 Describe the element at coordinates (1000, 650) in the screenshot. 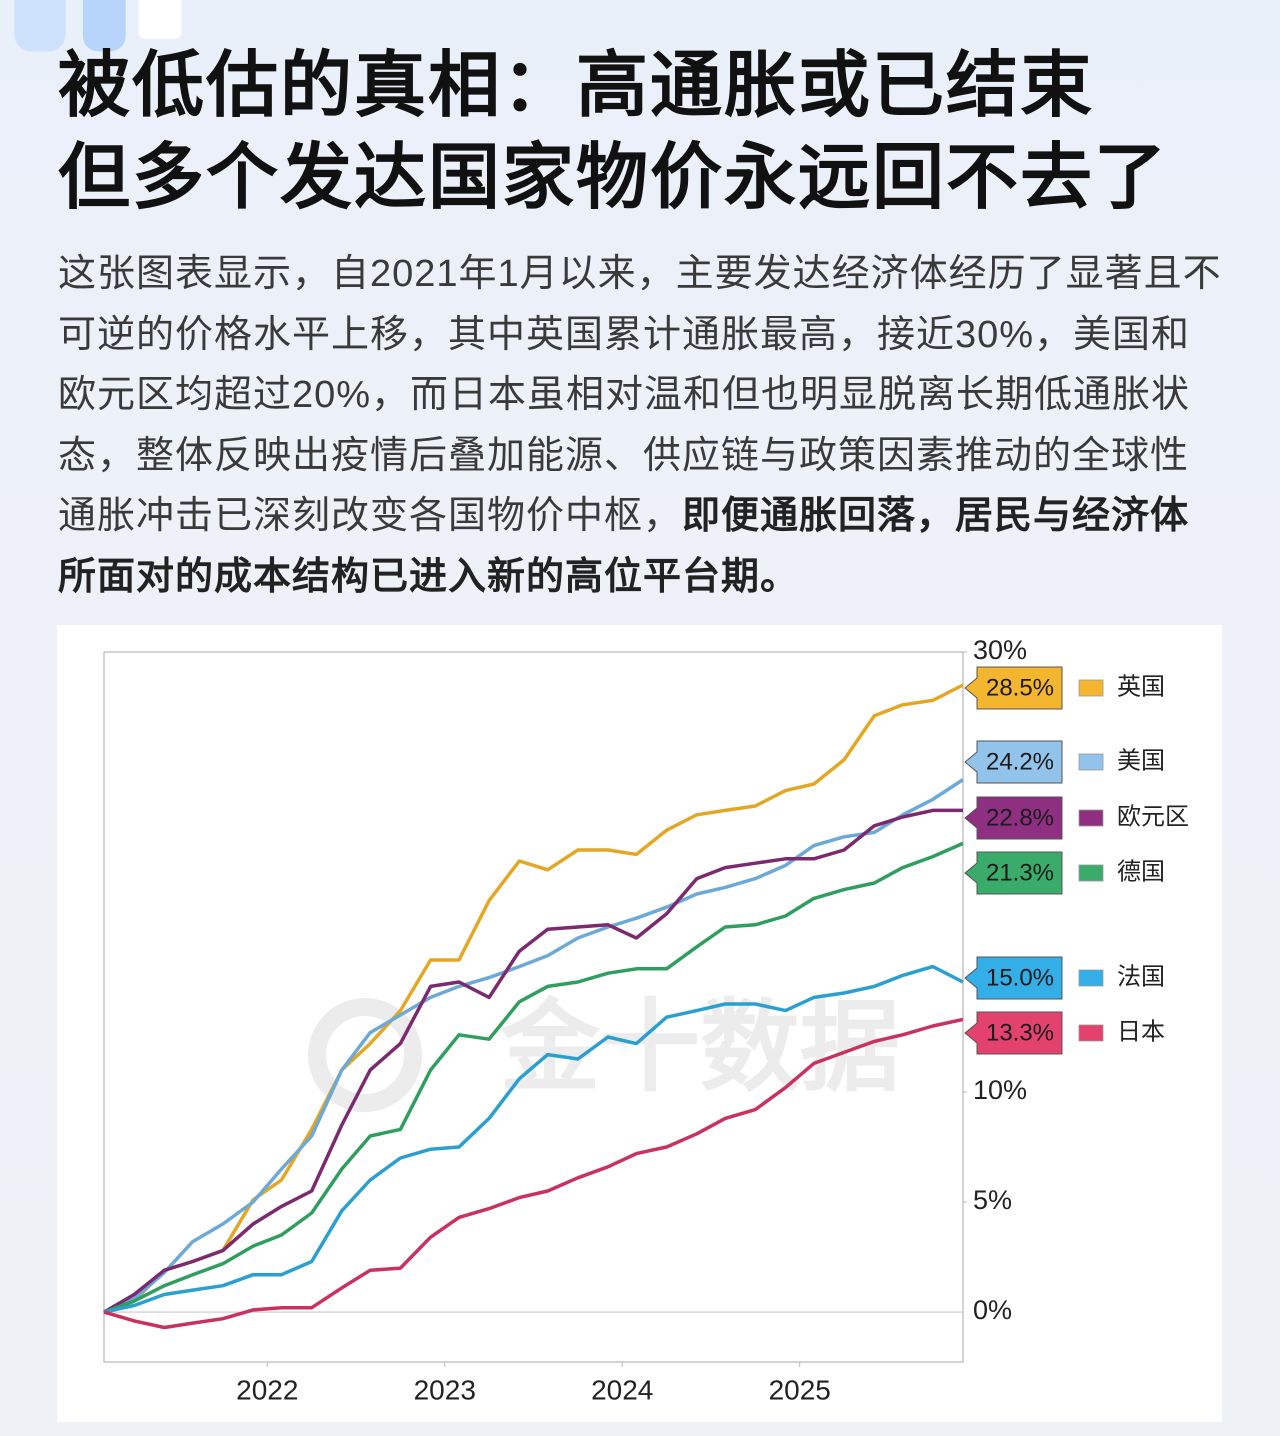

I see `y-tick-label: 30%` at that location.